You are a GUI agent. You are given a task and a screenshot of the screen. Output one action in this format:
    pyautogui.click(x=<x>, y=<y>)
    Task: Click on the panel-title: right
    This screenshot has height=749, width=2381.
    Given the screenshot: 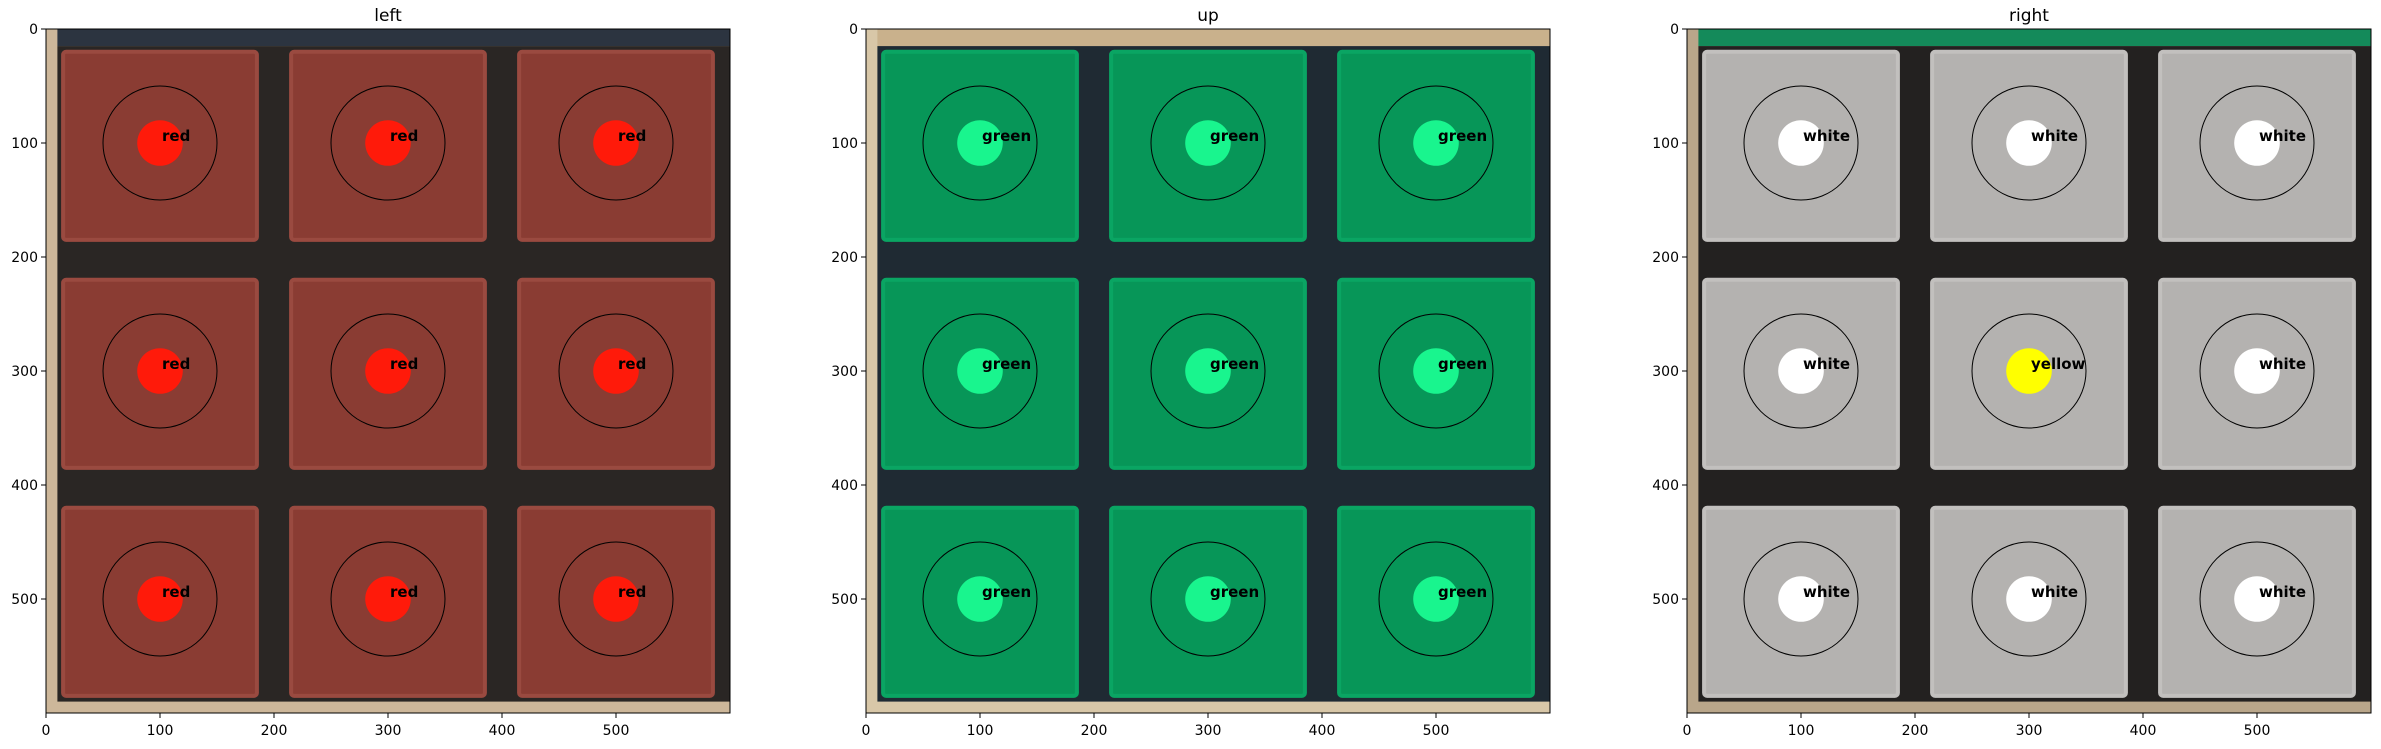 What is the action you would take?
    pyautogui.click(x=2029, y=16)
    